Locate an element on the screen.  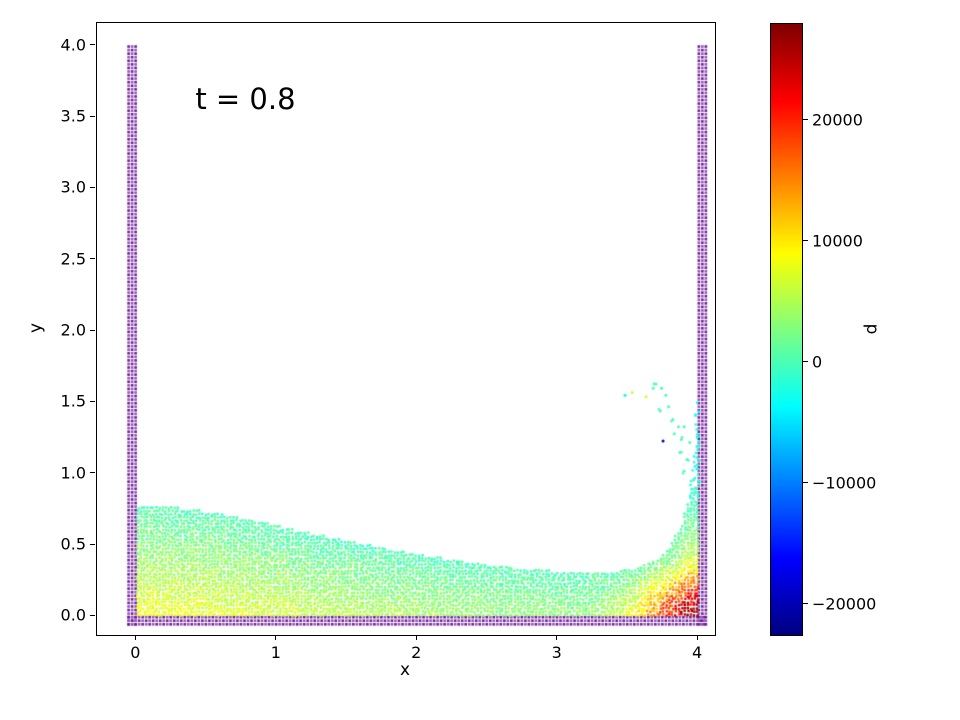
colorbar-tick-label: 10000 is located at coordinates (837, 241).